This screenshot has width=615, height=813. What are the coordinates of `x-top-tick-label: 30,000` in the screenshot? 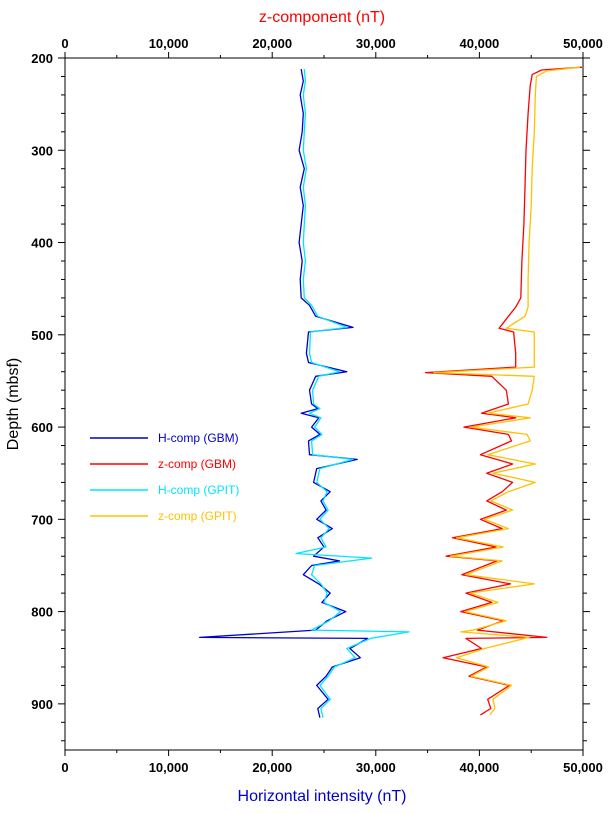 It's located at (376, 43).